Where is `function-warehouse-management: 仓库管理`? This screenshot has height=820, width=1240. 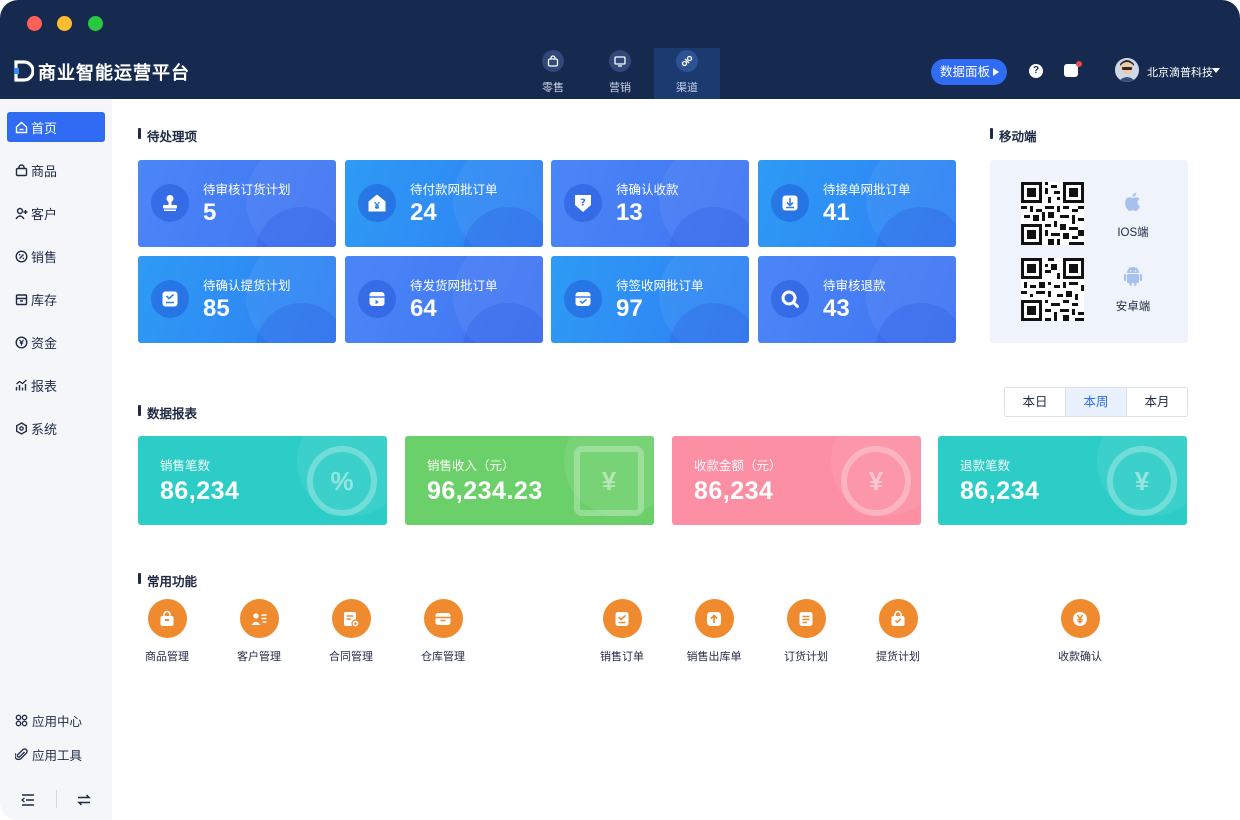 function-warehouse-management: 仓库管理 is located at coordinates (443, 631).